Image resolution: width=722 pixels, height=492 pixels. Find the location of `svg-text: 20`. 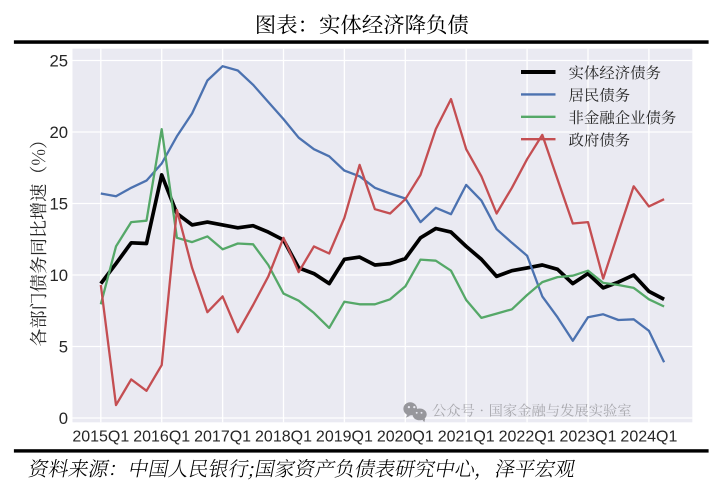

svg-text: 20 is located at coordinates (58, 132).